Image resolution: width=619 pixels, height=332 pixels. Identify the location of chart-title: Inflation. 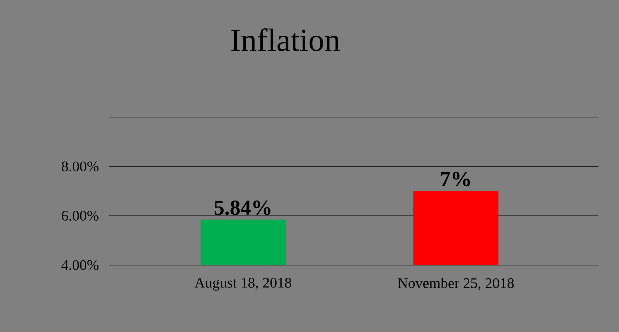
(286, 40).